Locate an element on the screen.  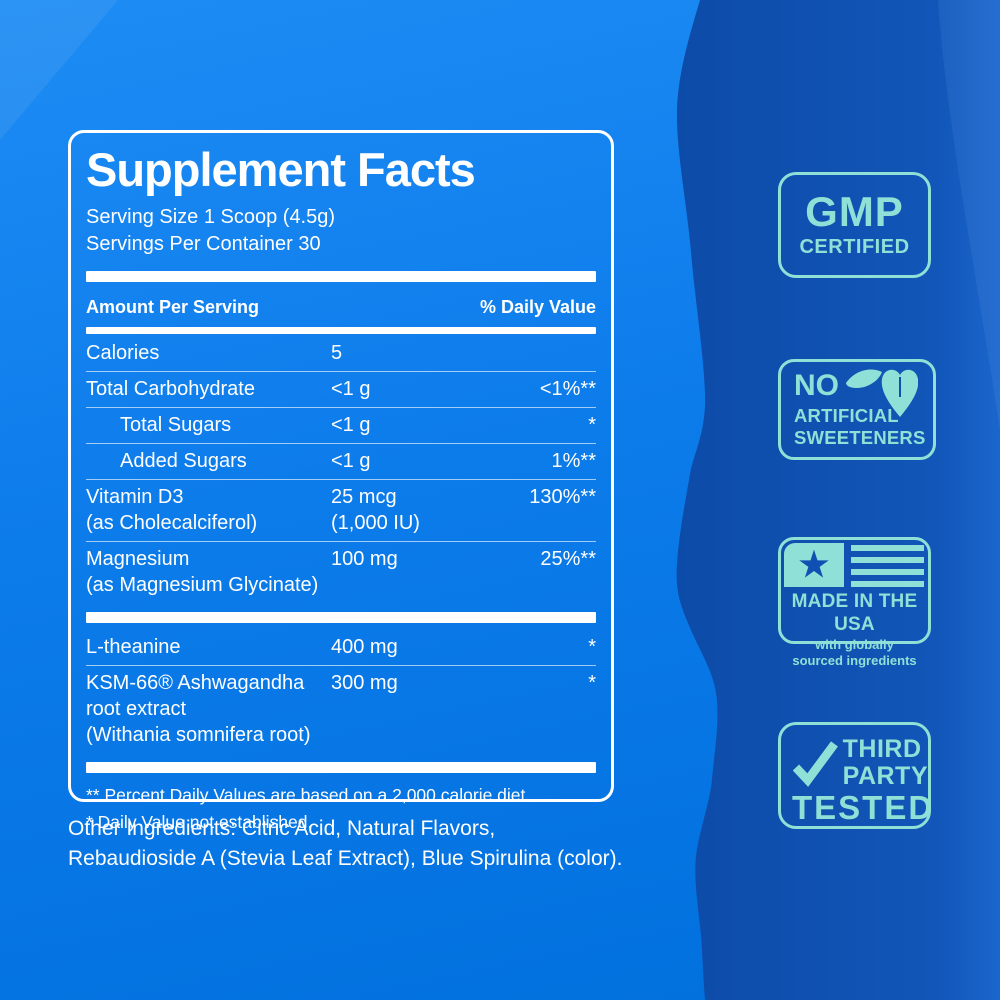
third-label: THIRD is located at coordinates (882, 749).